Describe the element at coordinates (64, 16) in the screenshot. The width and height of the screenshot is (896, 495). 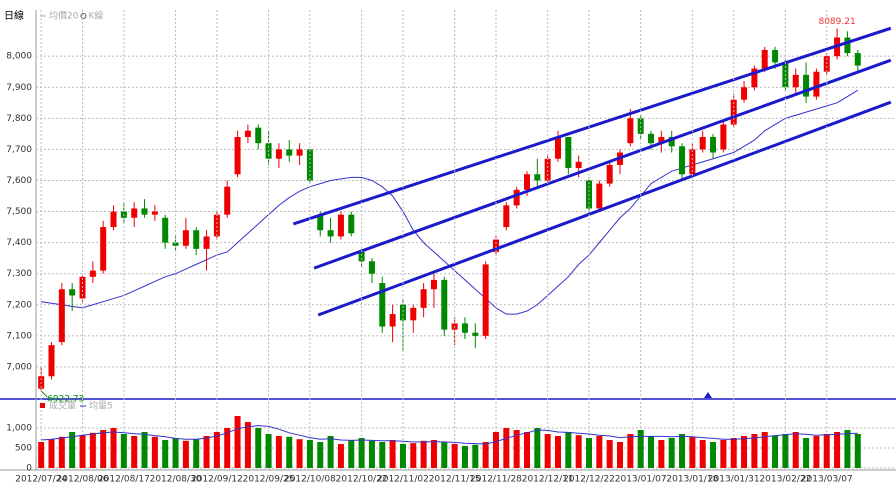
I see `legend-label: 均價20` at that location.